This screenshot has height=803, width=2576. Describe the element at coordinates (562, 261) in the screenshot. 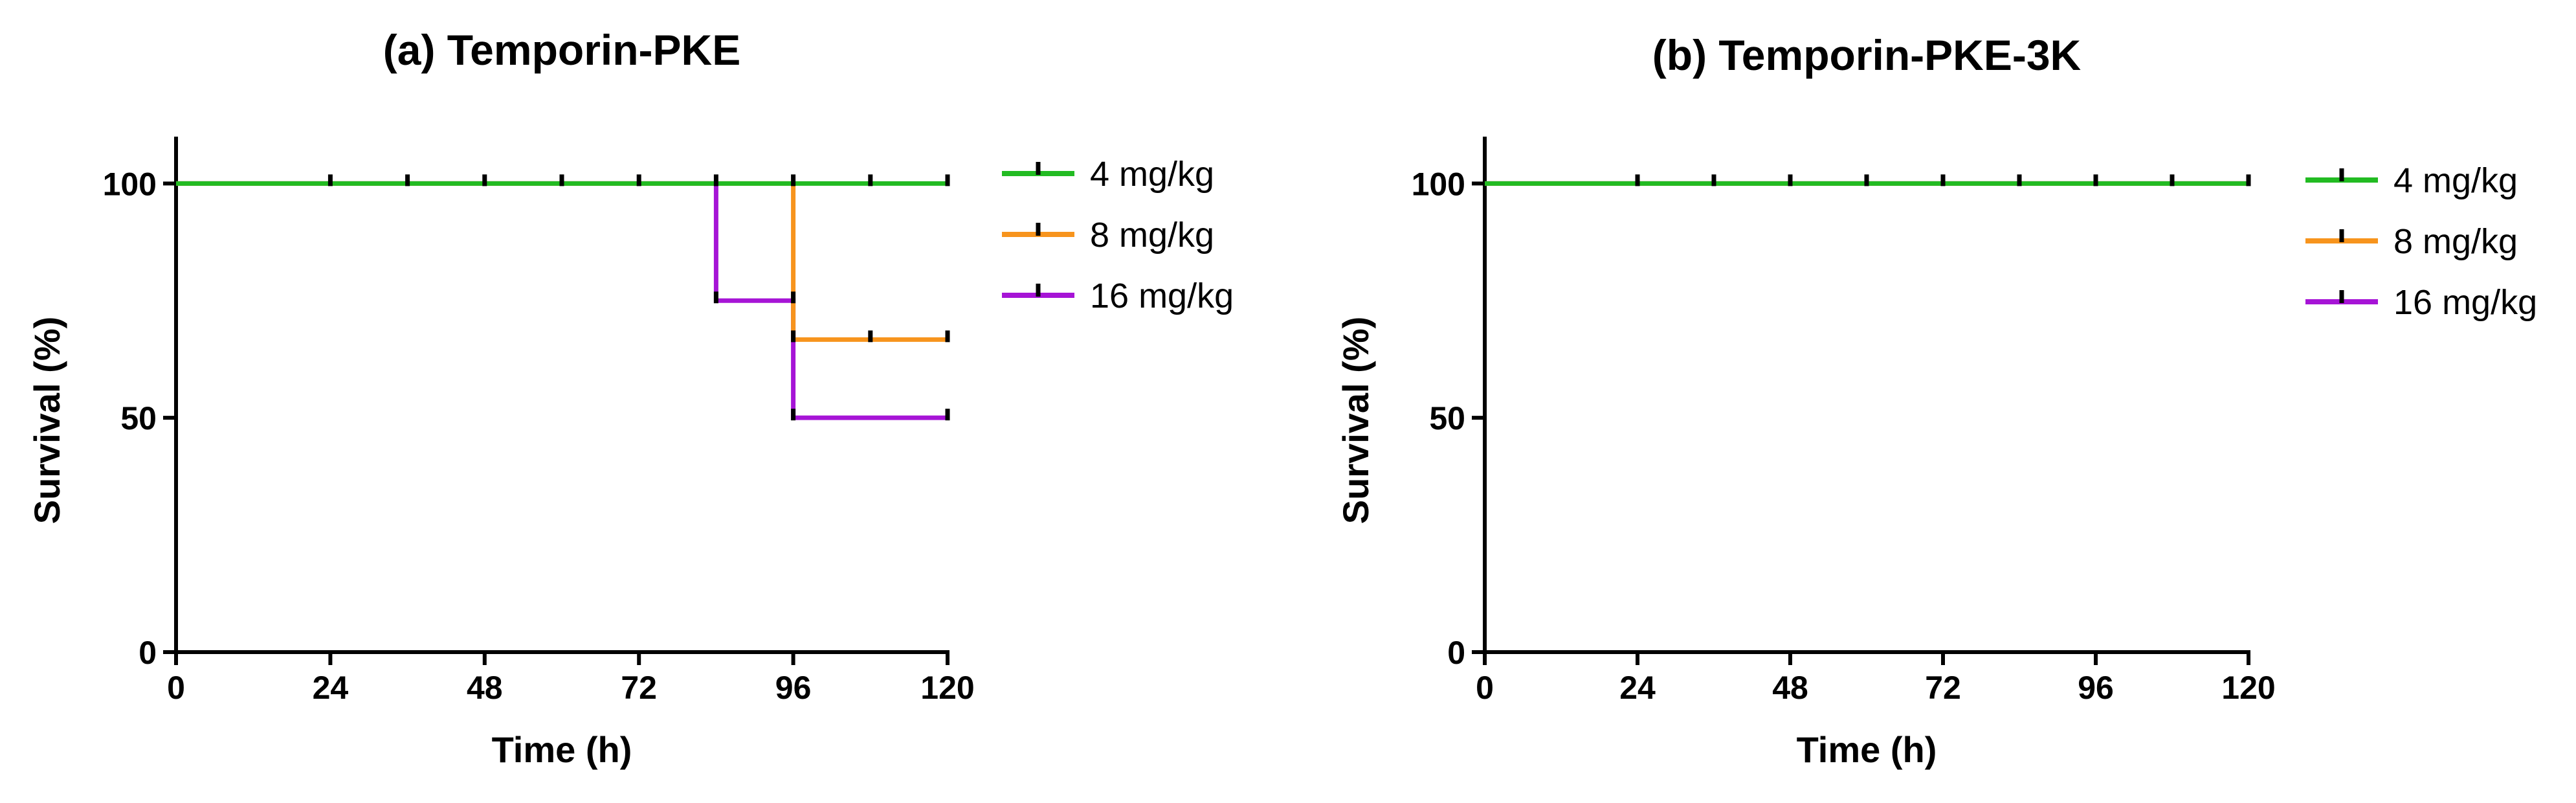

I see `series-line-8-mg-kg` at that location.